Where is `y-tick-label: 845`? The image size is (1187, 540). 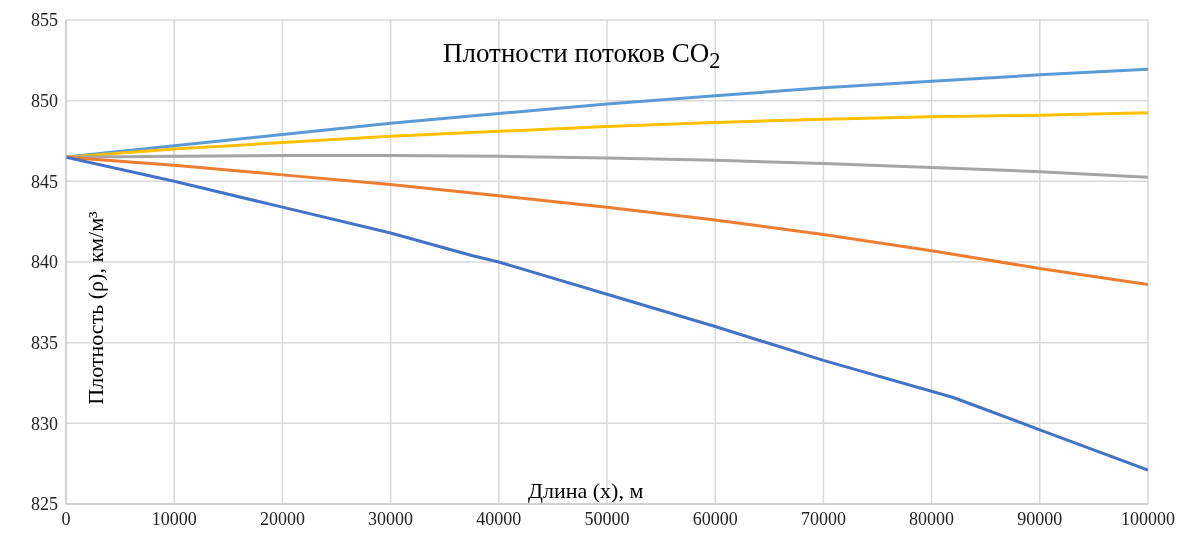
y-tick-label: 845 is located at coordinates (44, 181).